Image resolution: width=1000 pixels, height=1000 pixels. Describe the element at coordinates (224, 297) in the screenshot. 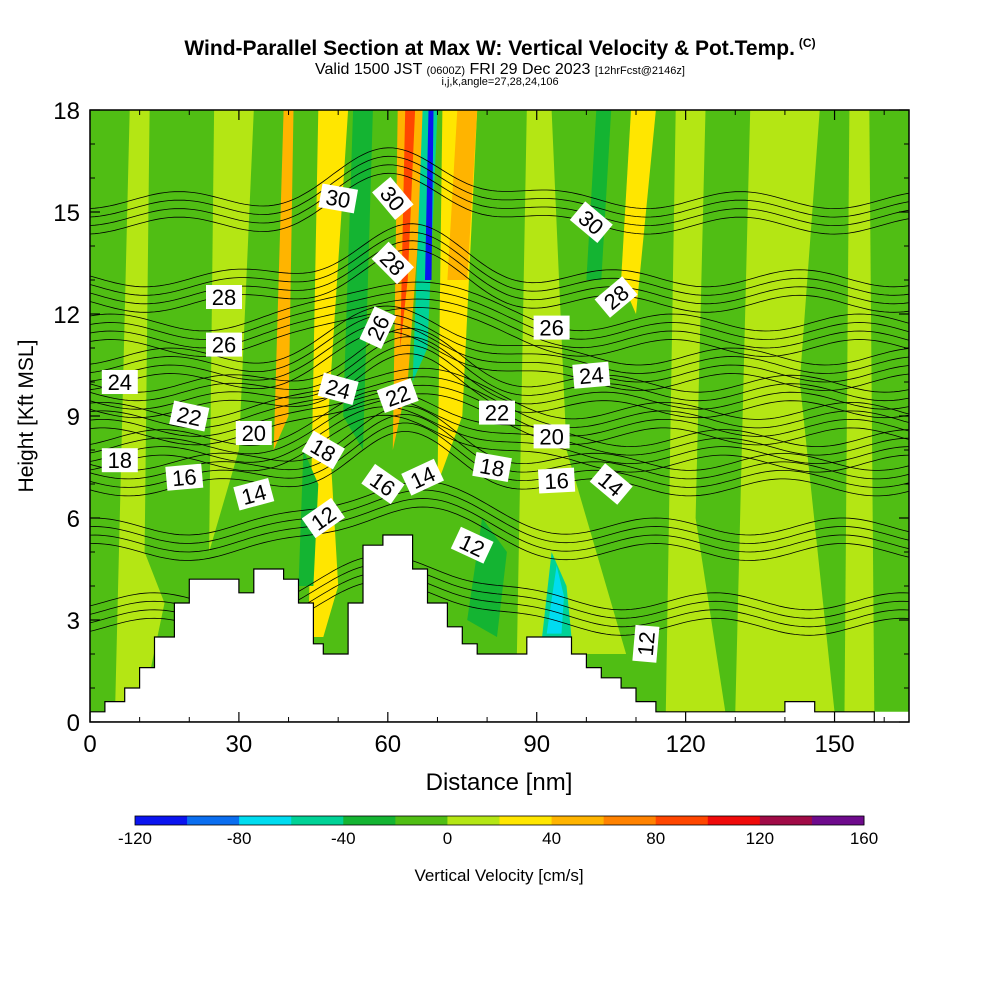

I see `contour-label-28-8: 28` at that location.